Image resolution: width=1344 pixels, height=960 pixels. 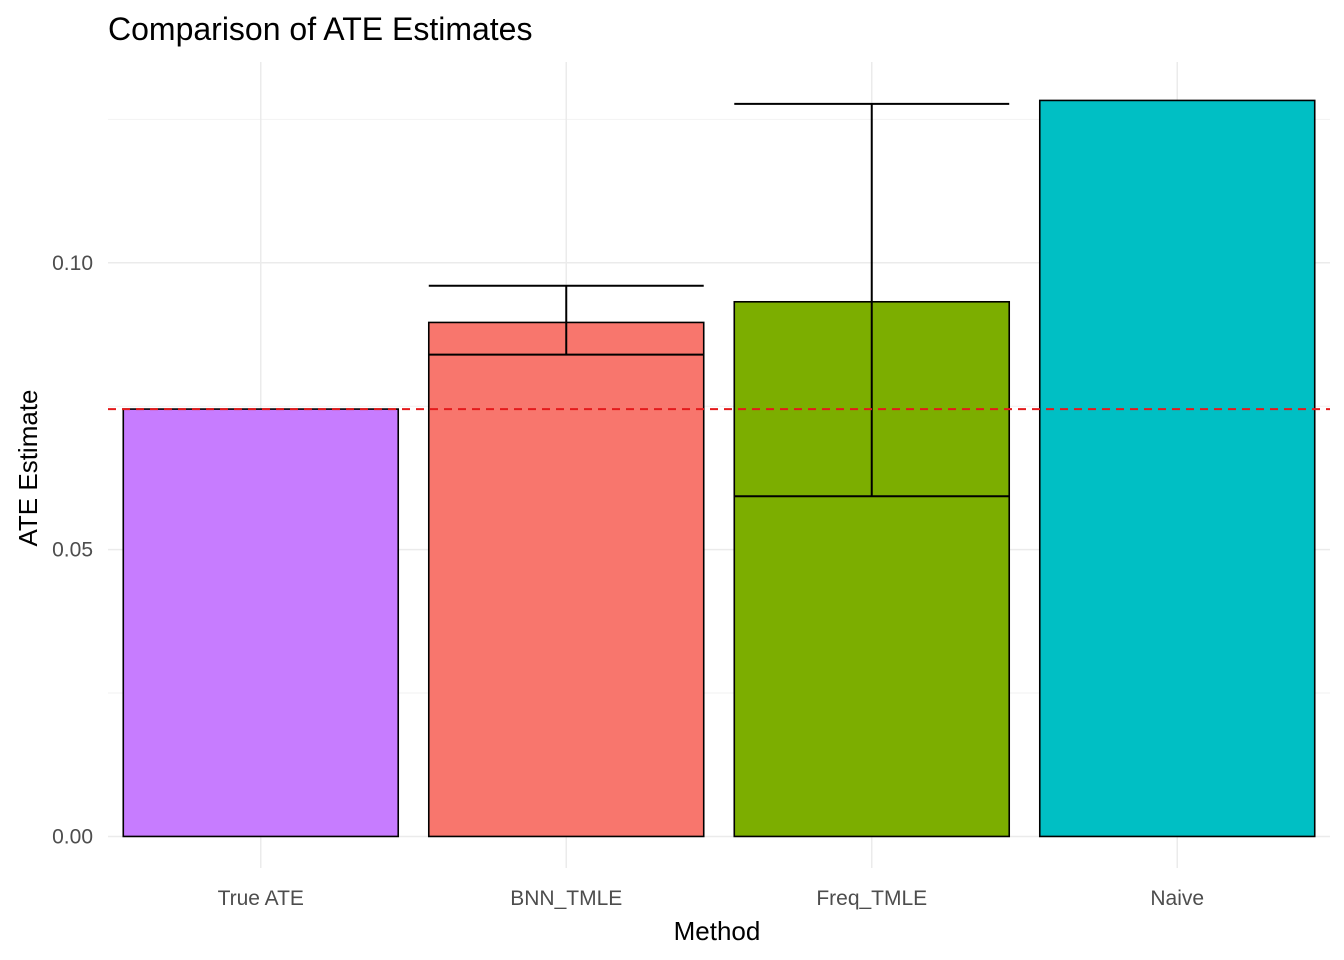 What do you see at coordinates (261, 623) in the screenshot?
I see `bar-true-ate` at bounding box center [261, 623].